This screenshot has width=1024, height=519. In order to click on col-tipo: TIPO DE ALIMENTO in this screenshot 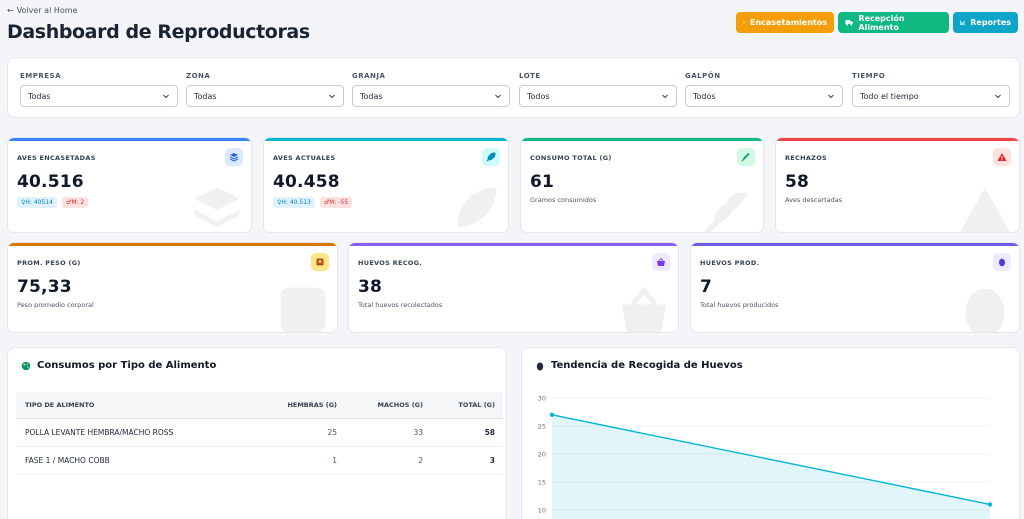, I will do `click(60, 405)`.